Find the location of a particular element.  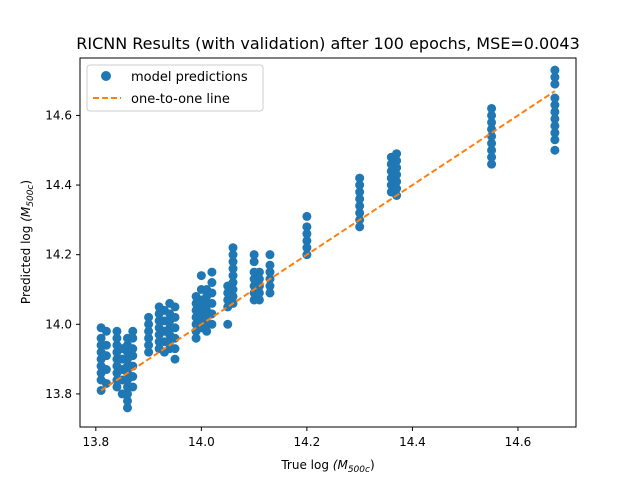

y-tick-label: 14.0 is located at coordinates (58, 324).